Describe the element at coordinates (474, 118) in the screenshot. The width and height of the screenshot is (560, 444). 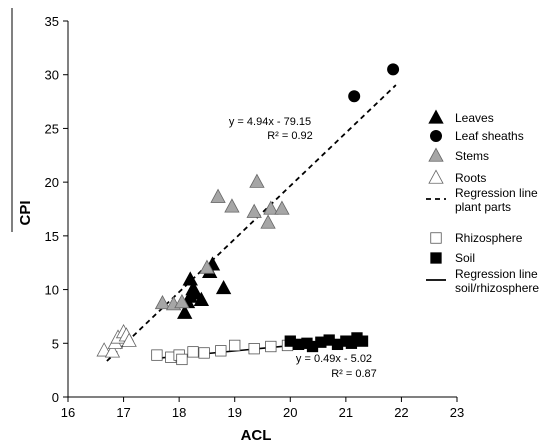
I see `legend-label-leaves: Leaves` at that location.